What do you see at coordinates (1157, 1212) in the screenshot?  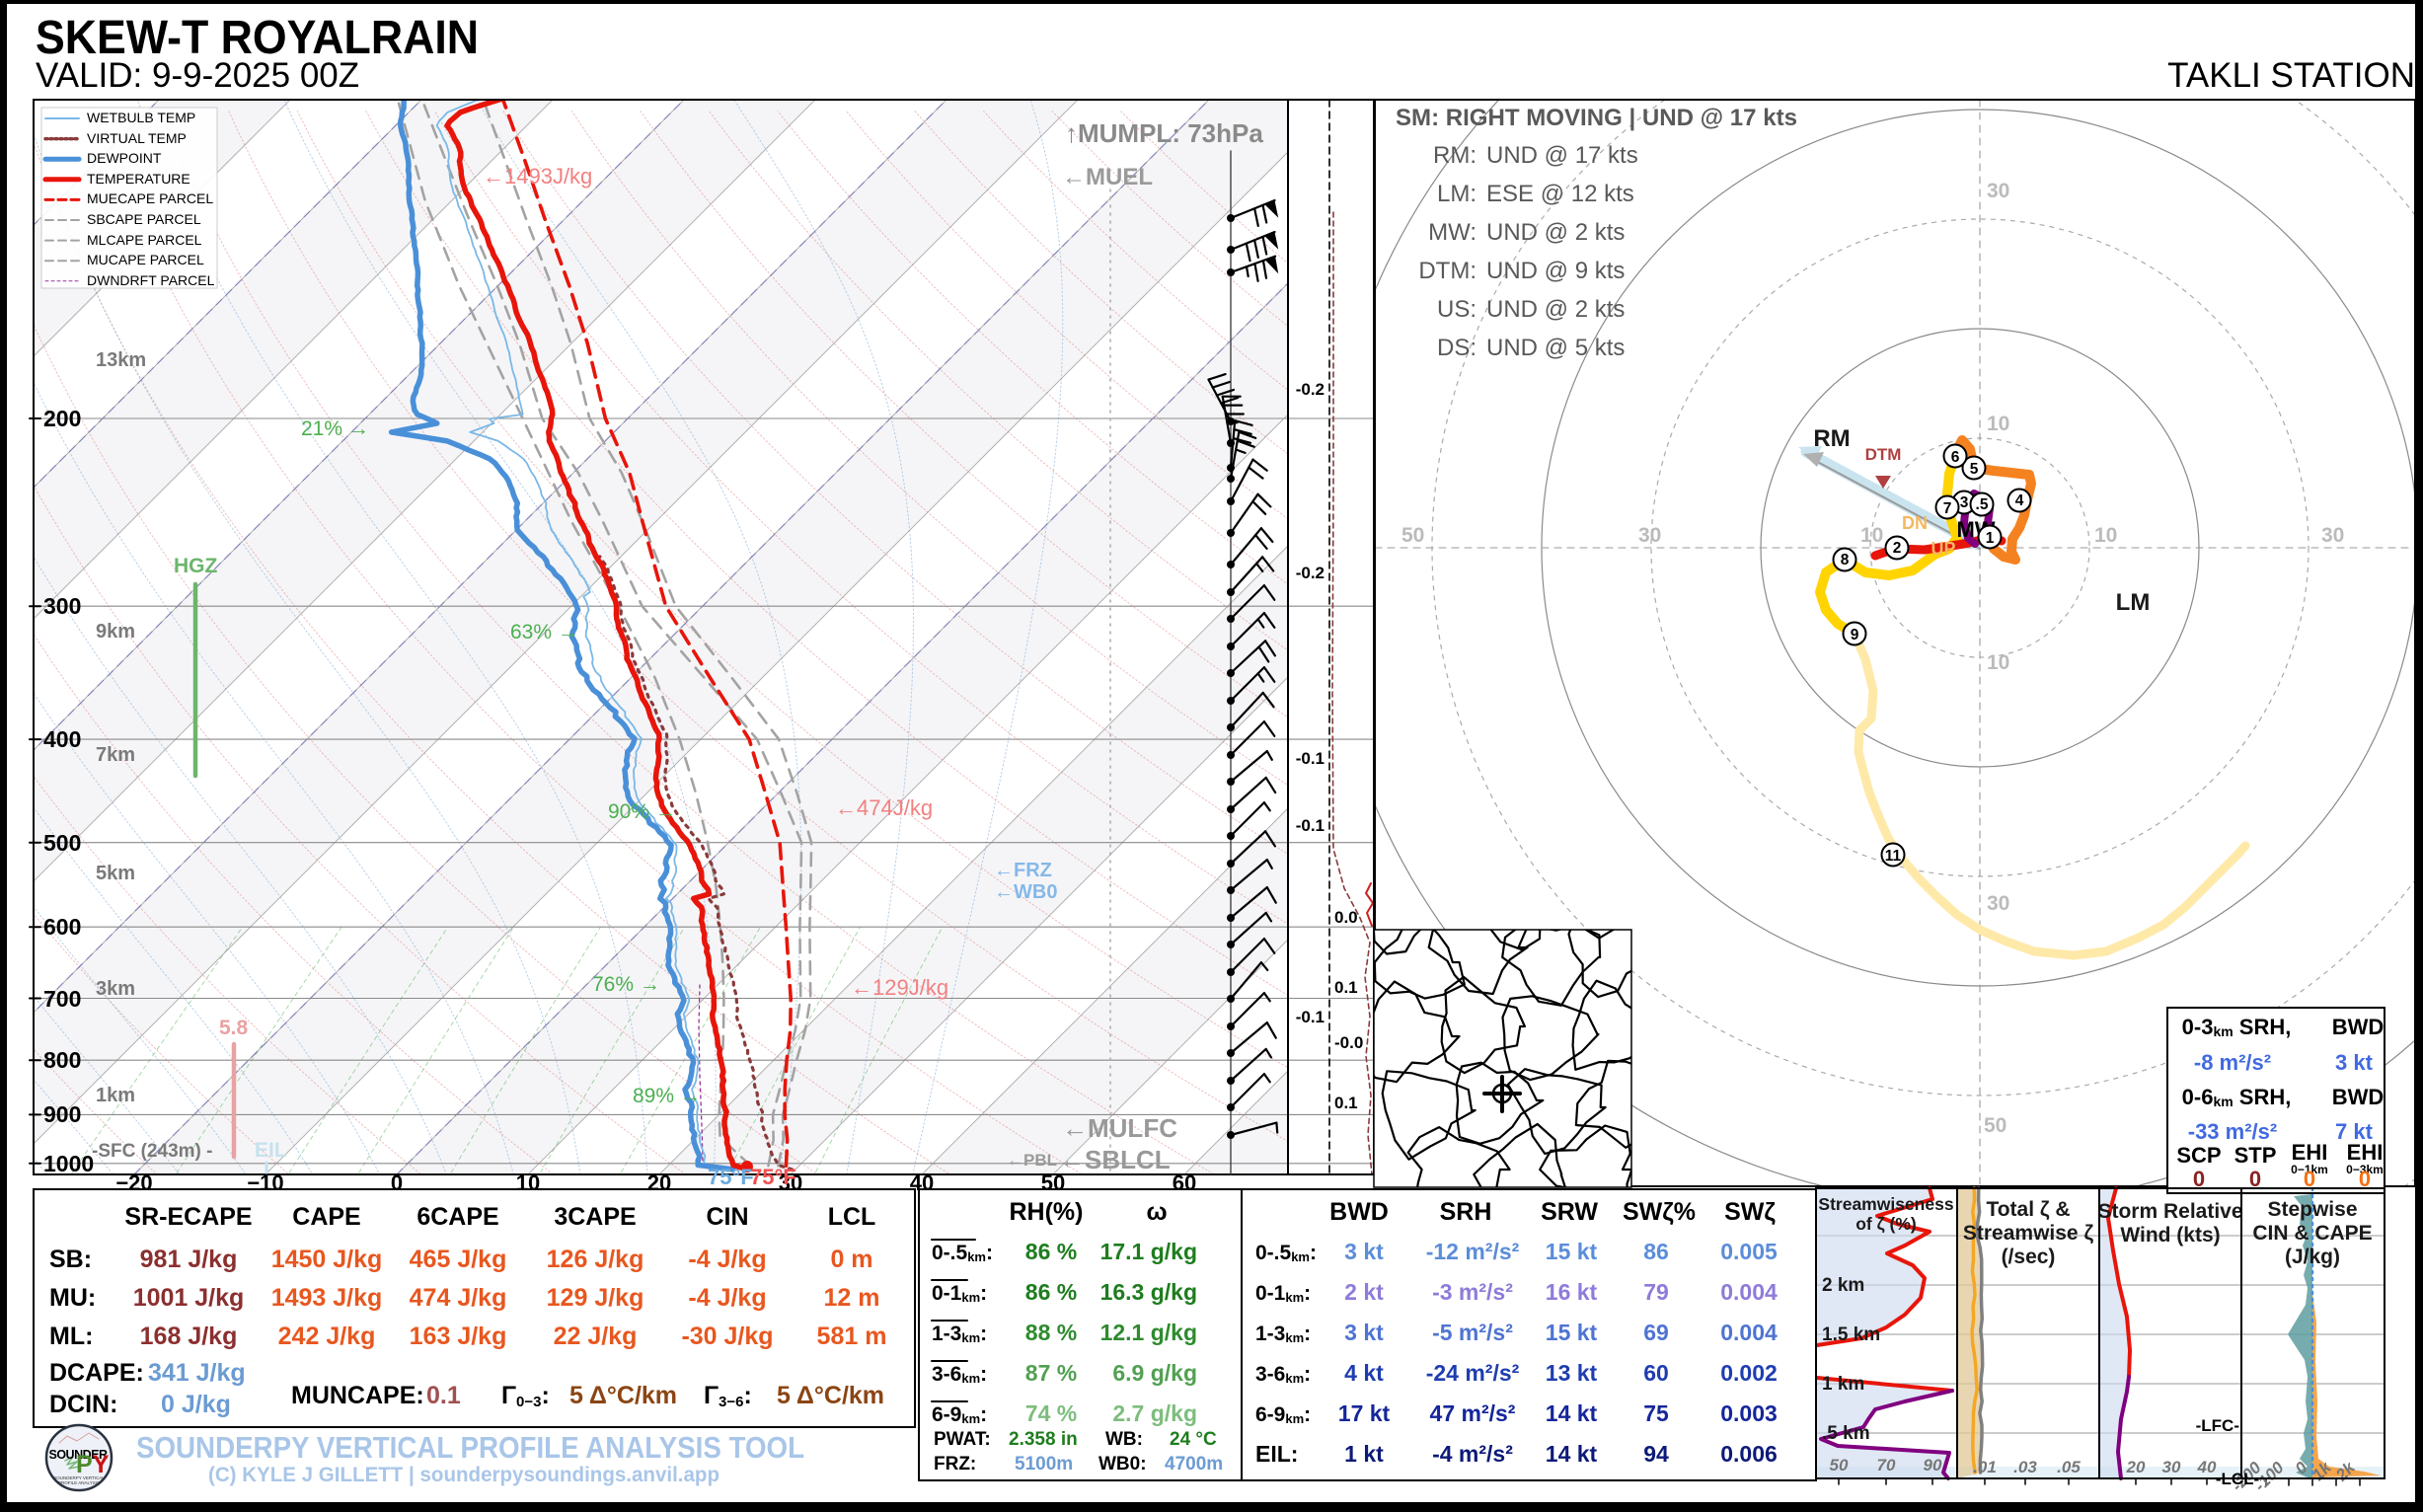 I see `svg-text: ω` at bounding box center [1157, 1212].